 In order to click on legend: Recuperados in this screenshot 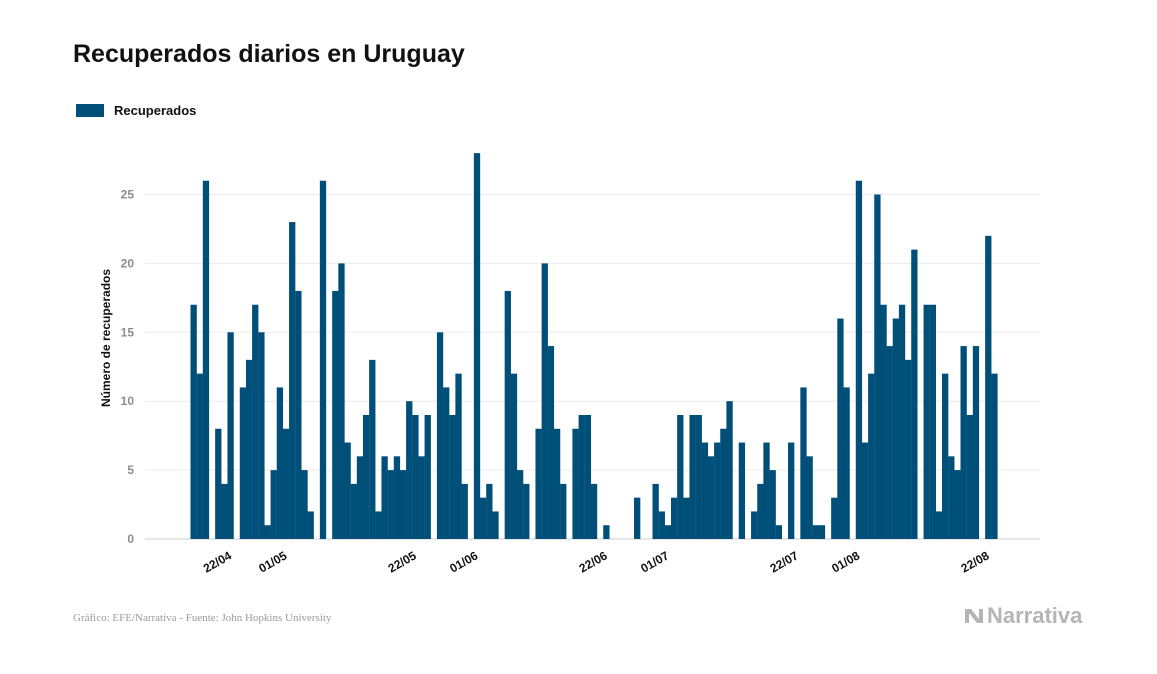, I will do `click(136, 110)`.